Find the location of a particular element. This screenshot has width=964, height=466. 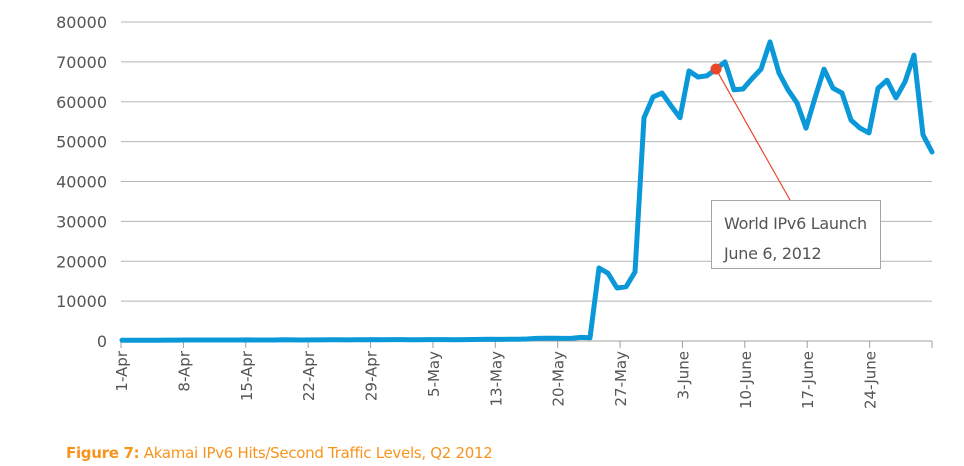

caption-label: Figure 7: is located at coordinates (103, 453).